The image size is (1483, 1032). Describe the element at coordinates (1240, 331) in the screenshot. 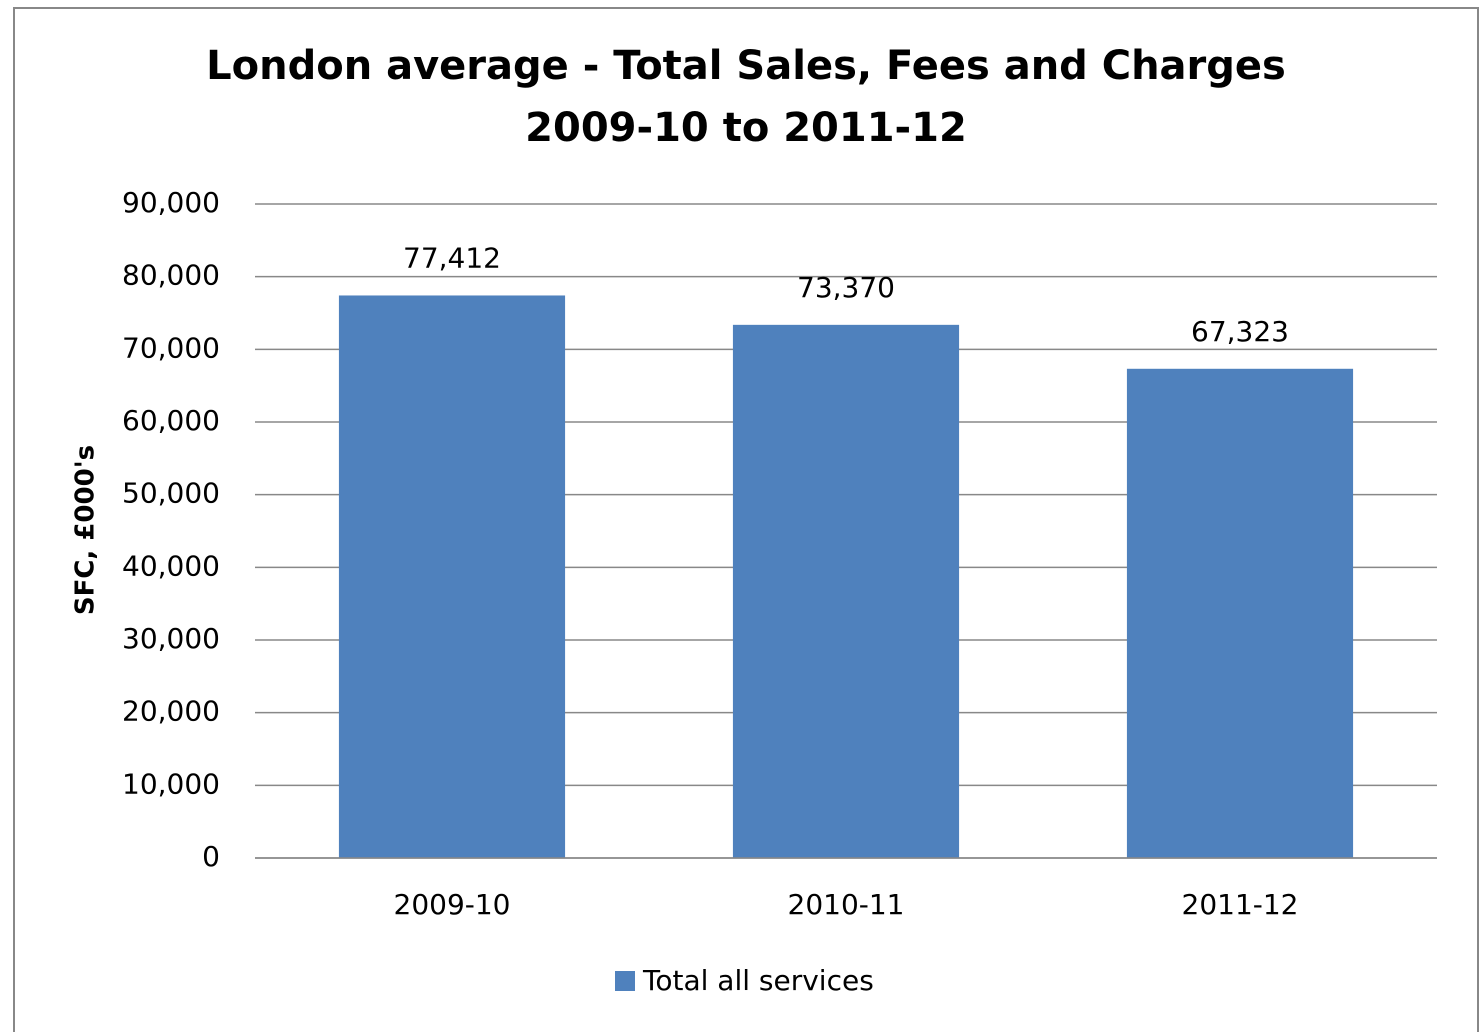

I see `data-label: 67,323` at that location.